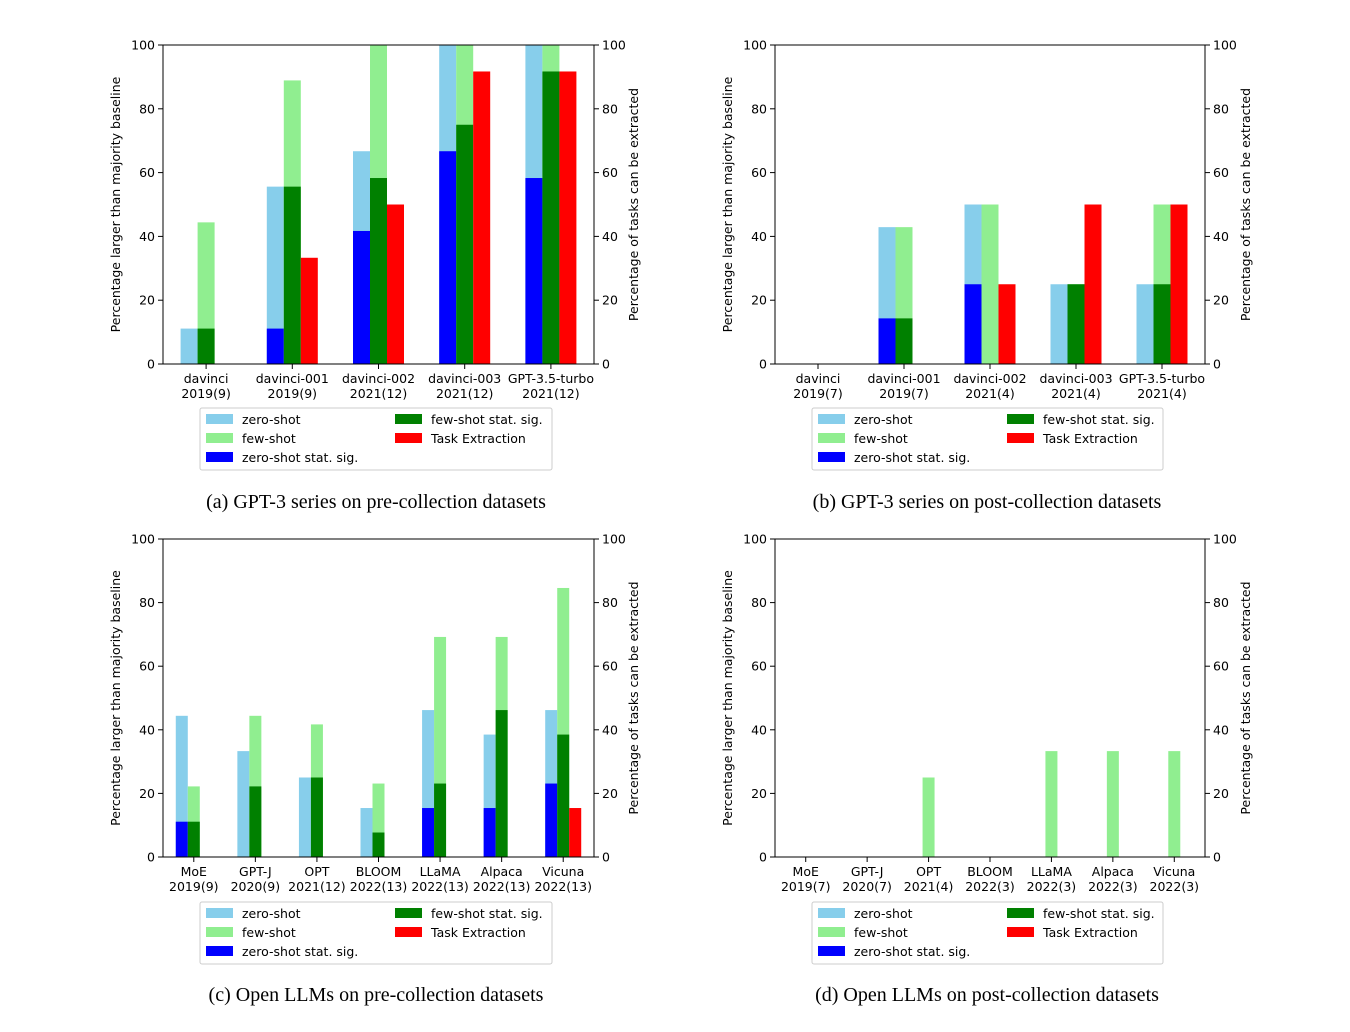 Image resolution: width=1350 pixels, height=1032 pixels. I want to click on x-tick-label: GPT-J 2020(9), so click(256, 879).